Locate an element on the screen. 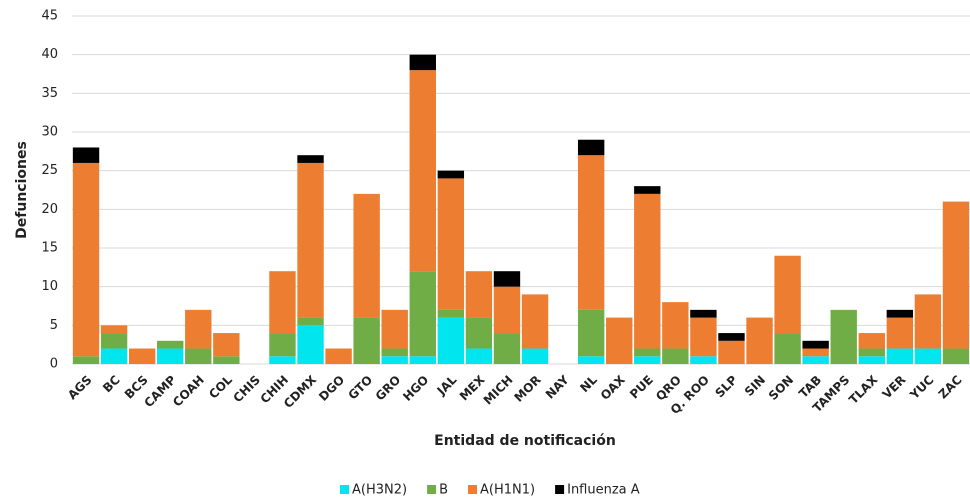 Image resolution: width=970 pixels, height=504 pixels. y-tick-label: 40 is located at coordinates (49, 54).